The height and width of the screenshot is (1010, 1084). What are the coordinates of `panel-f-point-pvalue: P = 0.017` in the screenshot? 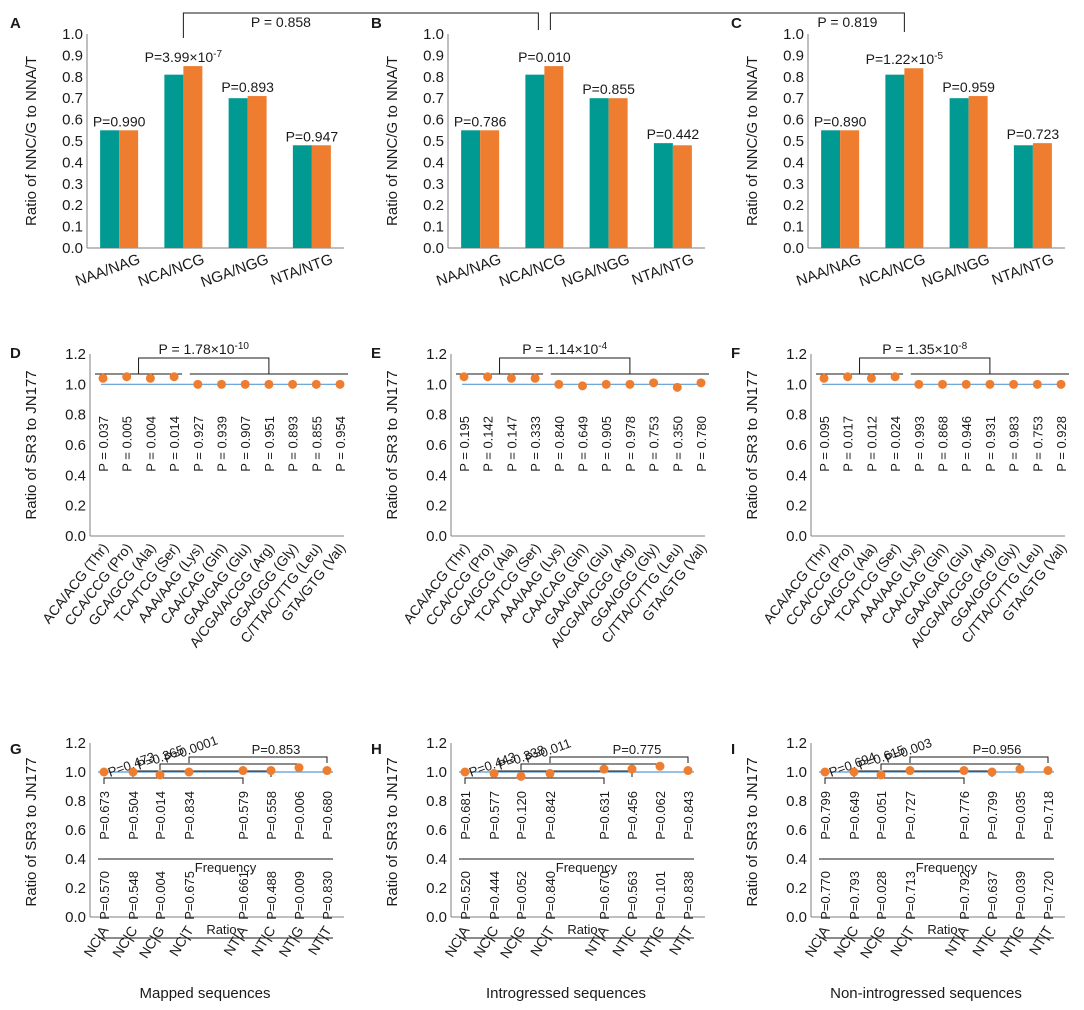 It's located at (848, 444).